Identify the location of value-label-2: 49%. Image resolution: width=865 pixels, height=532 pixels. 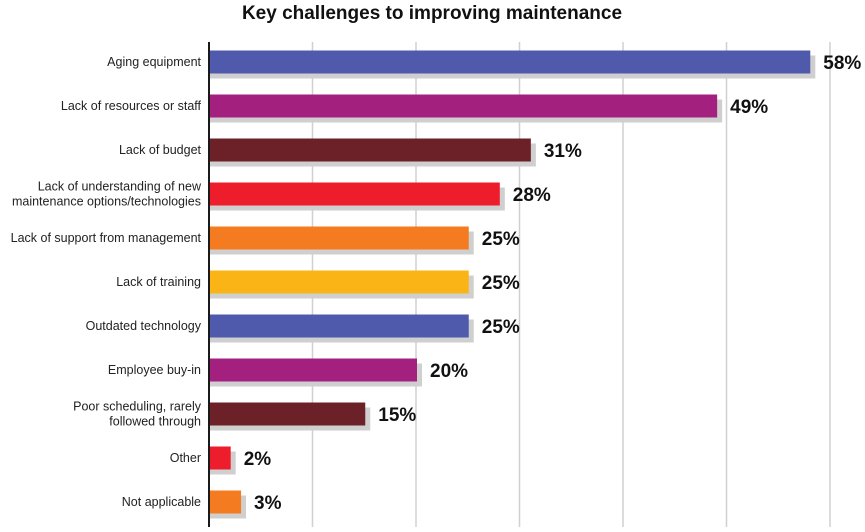
(749, 107).